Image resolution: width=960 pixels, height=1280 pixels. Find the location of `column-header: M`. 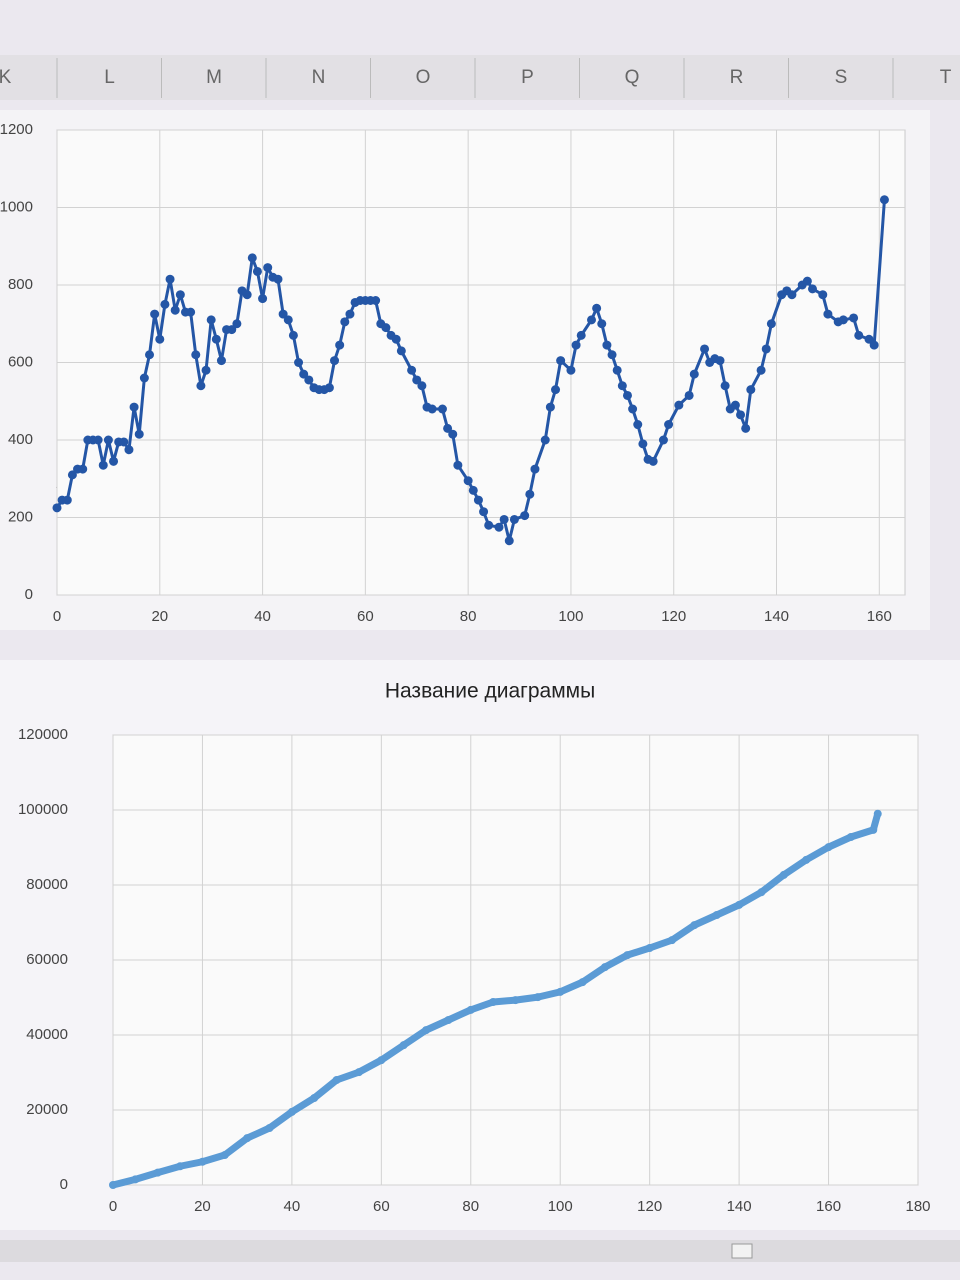

column-header: M is located at coordinates (214, 77).